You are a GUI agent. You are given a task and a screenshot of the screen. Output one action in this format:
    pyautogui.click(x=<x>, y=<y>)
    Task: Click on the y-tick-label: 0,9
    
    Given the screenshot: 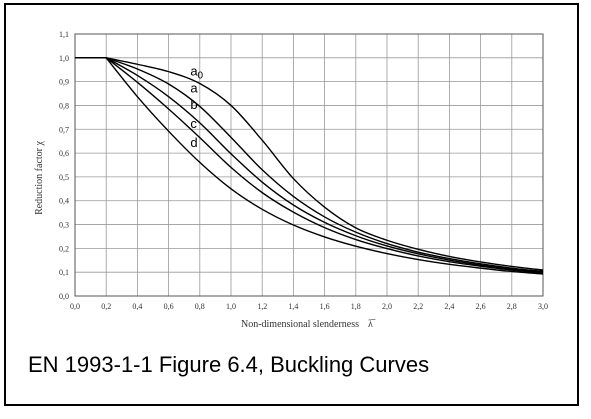 What is the action you would take?
    pyautogui.click(x=64, y=82)
    